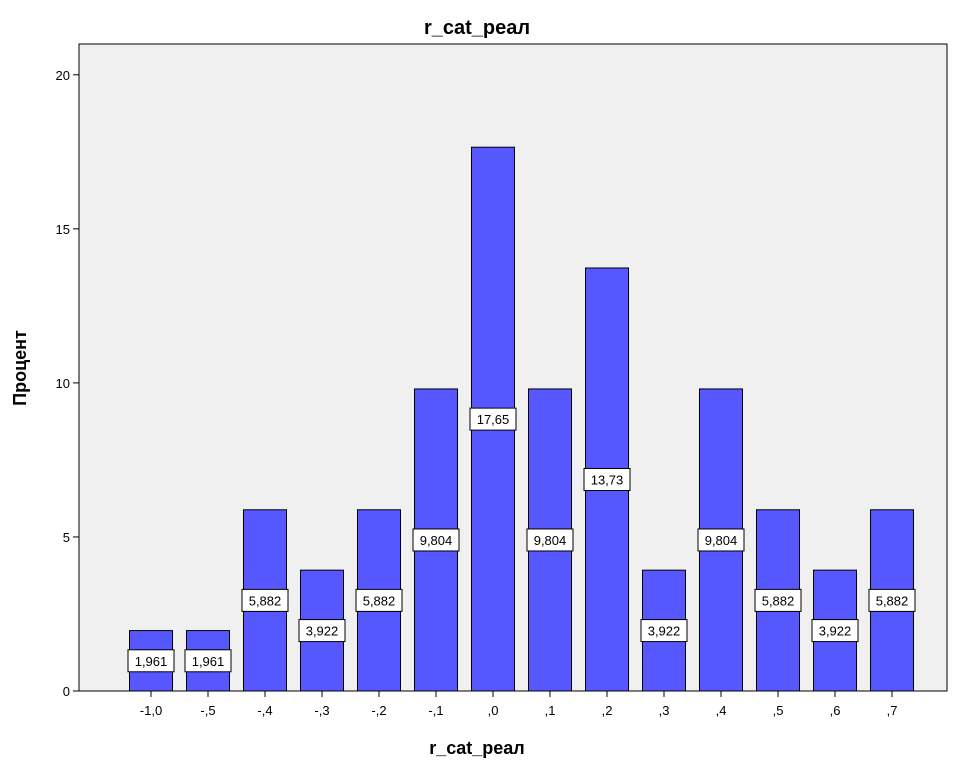 The image size is (954, 760). Describe the element at coordinates (151, 710) in the screenshot. I see `x-tick-label: -1,0` at that location.